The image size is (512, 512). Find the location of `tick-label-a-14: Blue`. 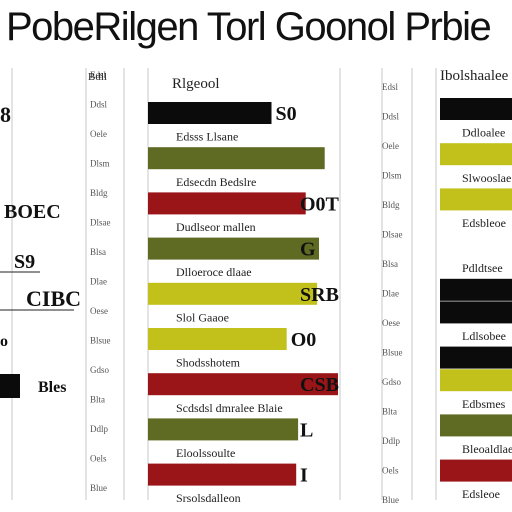

tick-label-a-14: Blue is located at coordinates (98, 488).